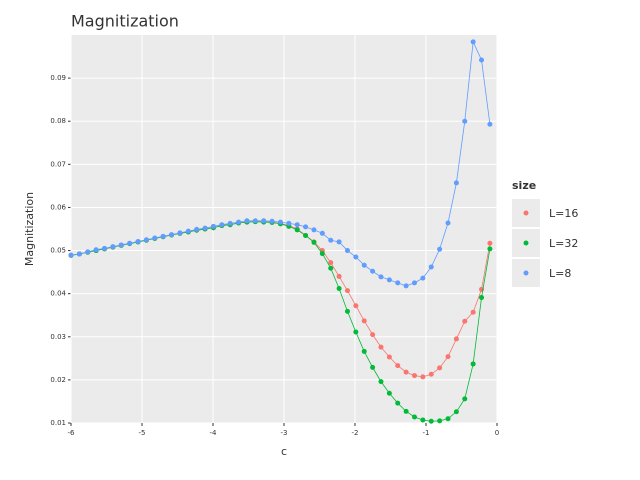 The height and width of the screenshot is (480, 640). I want to click on y-axis-label: Magnitization, so click(29, 229).